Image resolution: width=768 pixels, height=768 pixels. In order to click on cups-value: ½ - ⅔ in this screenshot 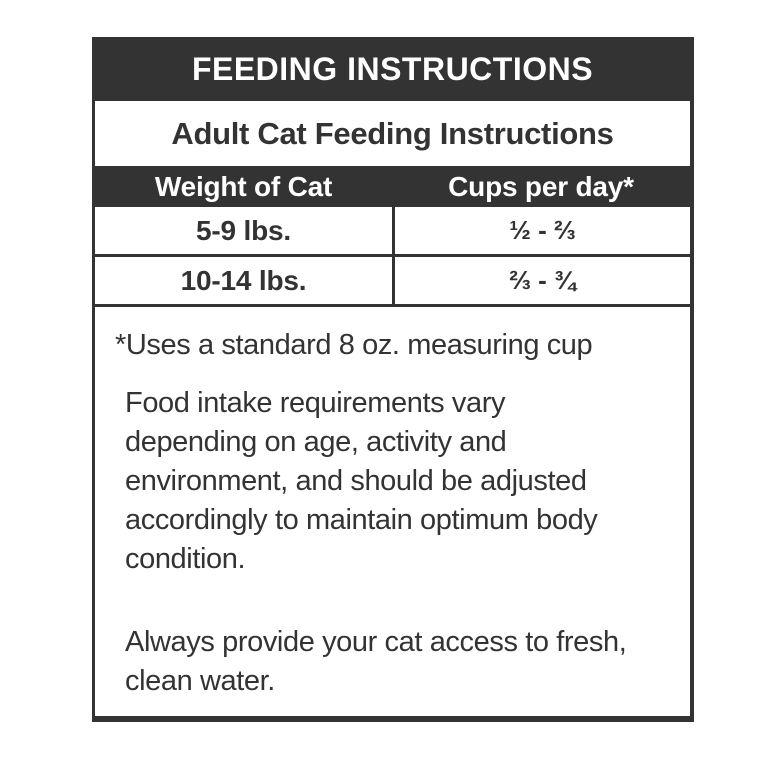, I will do `click(542, 230)`.